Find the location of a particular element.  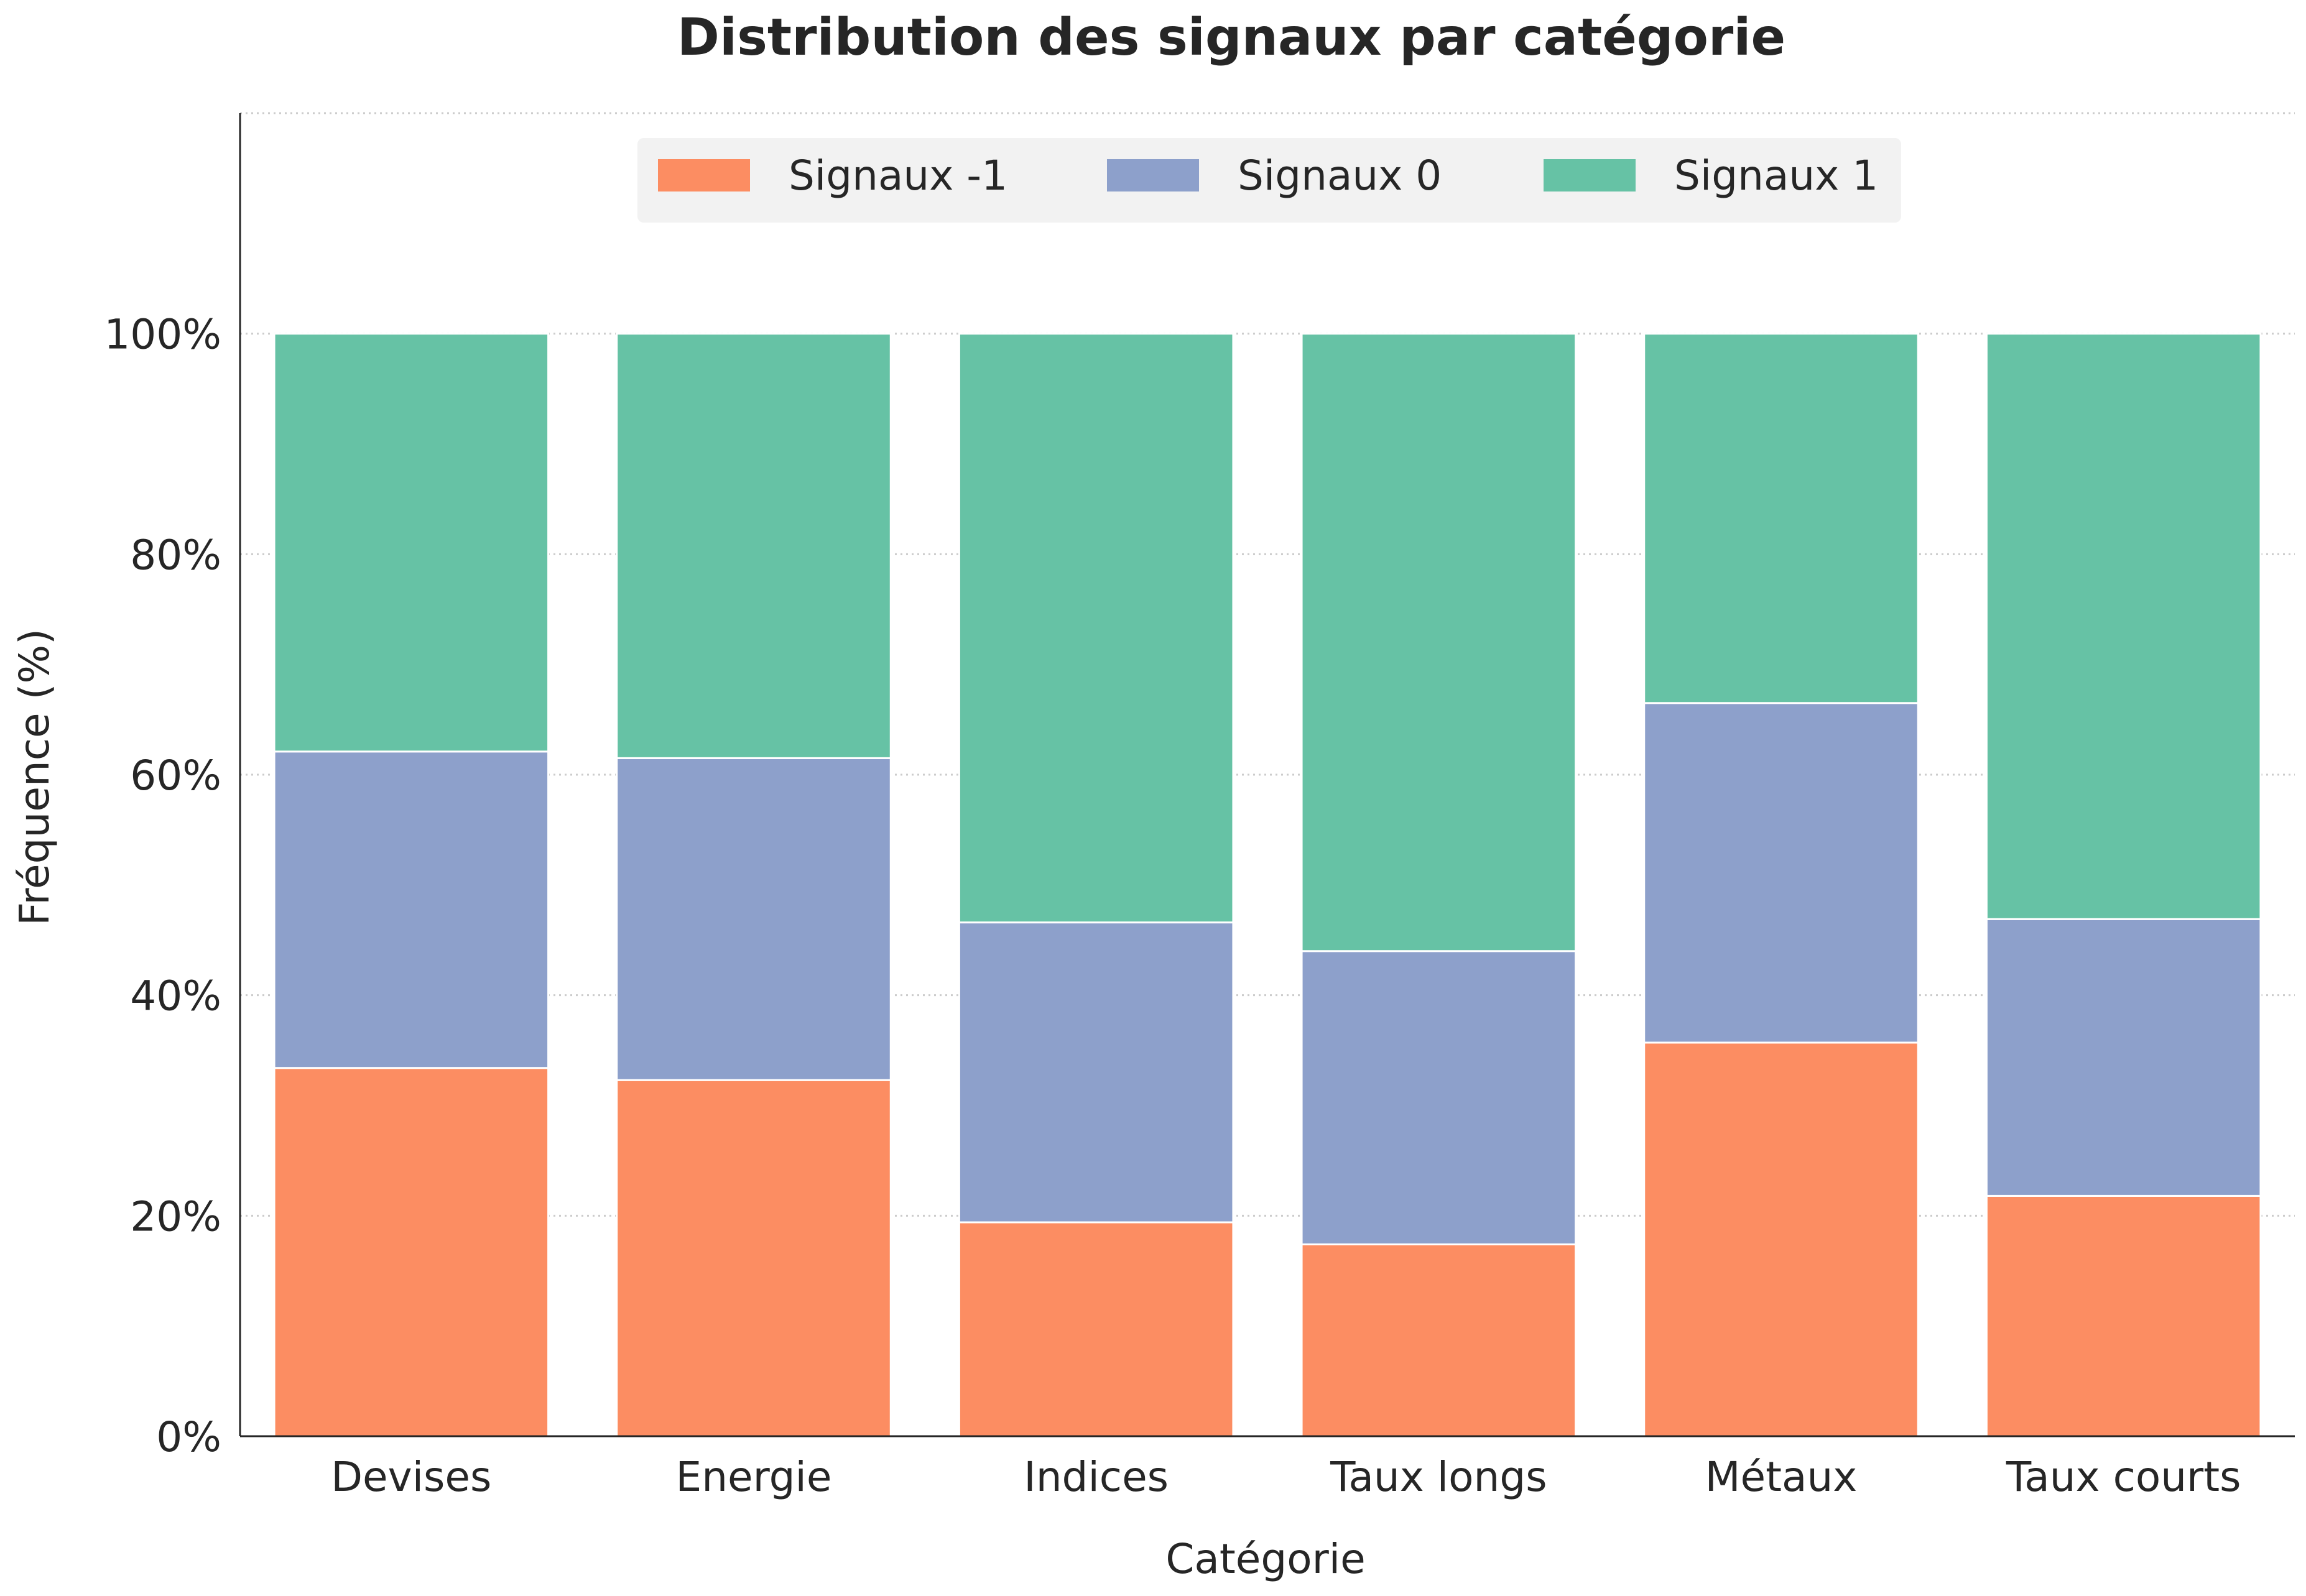

y-tick-label: 80% is located at coordinates (175, 555).